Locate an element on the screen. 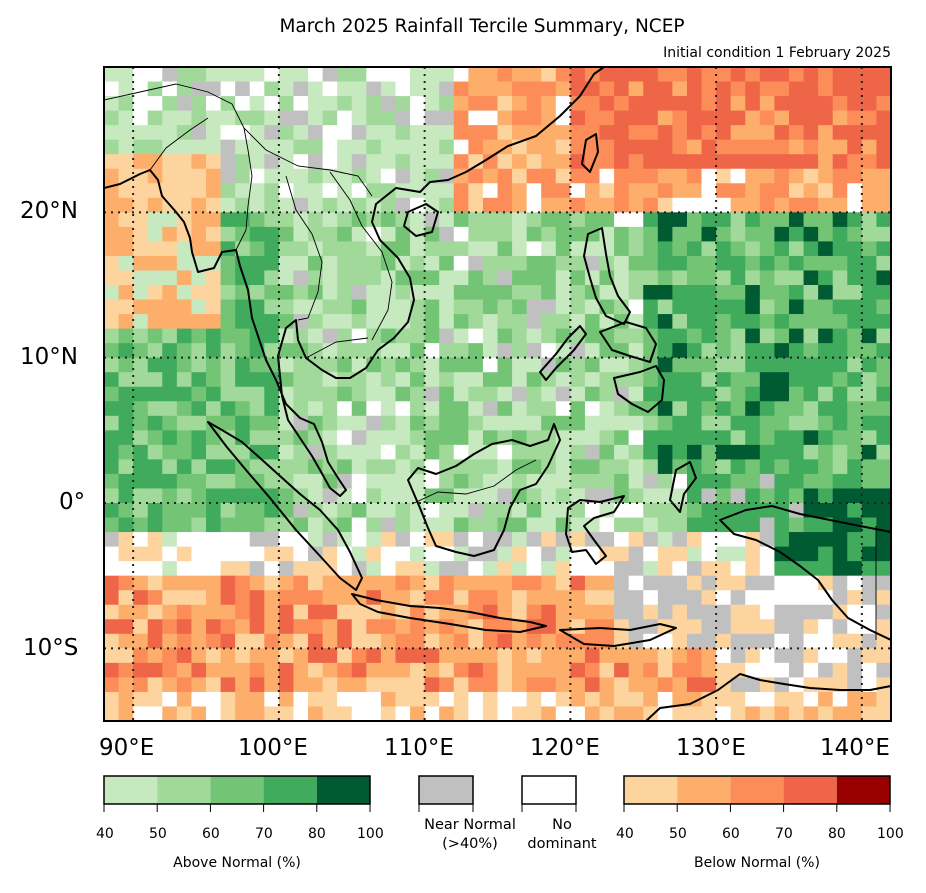 This screenshot has height=893, width=926. near-normal-label: Near Normal (>40%) is located at coordinates (470, 835).